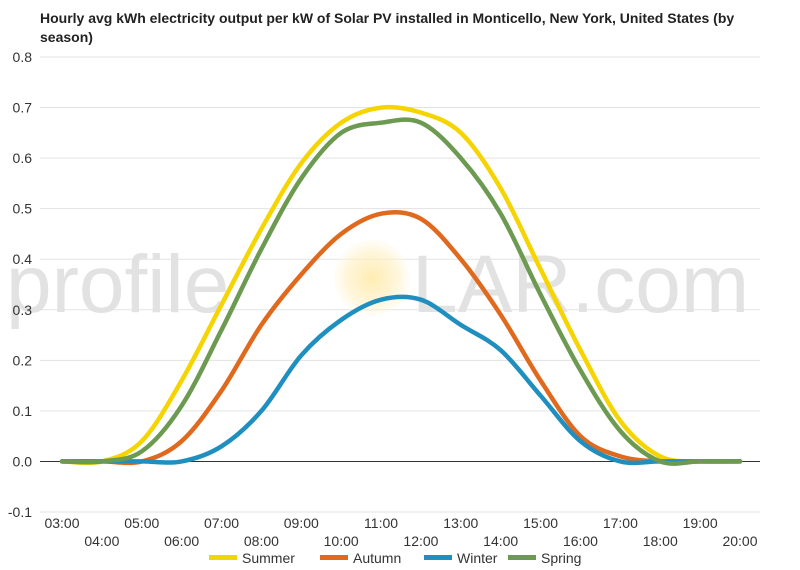  I want to click on x-tick-label: 19:00, so click(700, 523).